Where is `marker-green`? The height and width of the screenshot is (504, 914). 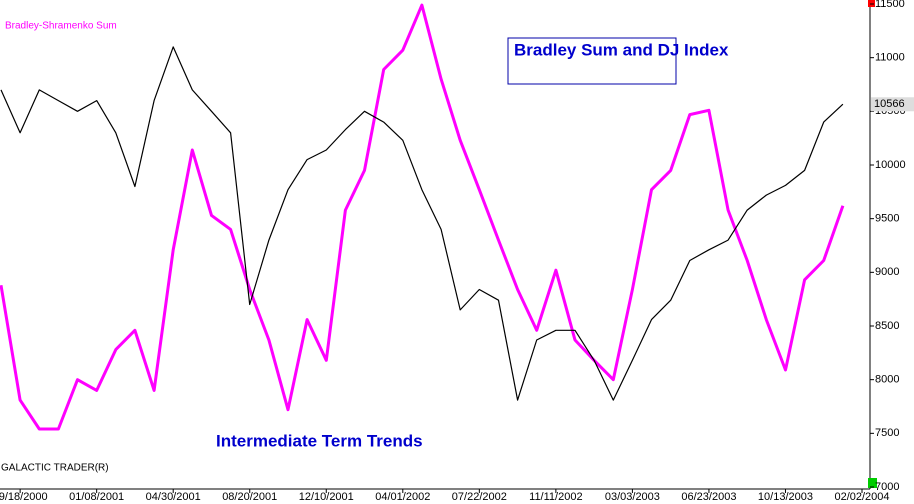
marker-green is located at coordinates (872, 483).